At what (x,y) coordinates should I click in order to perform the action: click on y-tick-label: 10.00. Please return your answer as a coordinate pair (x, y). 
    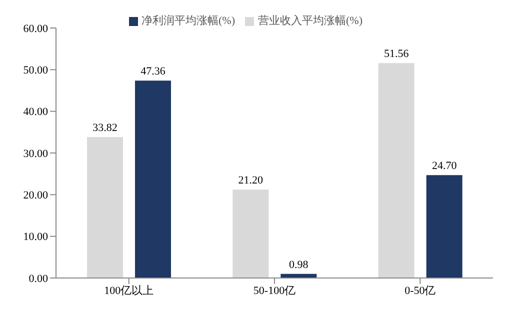
    Looking at the image, I should click on (35, 237).